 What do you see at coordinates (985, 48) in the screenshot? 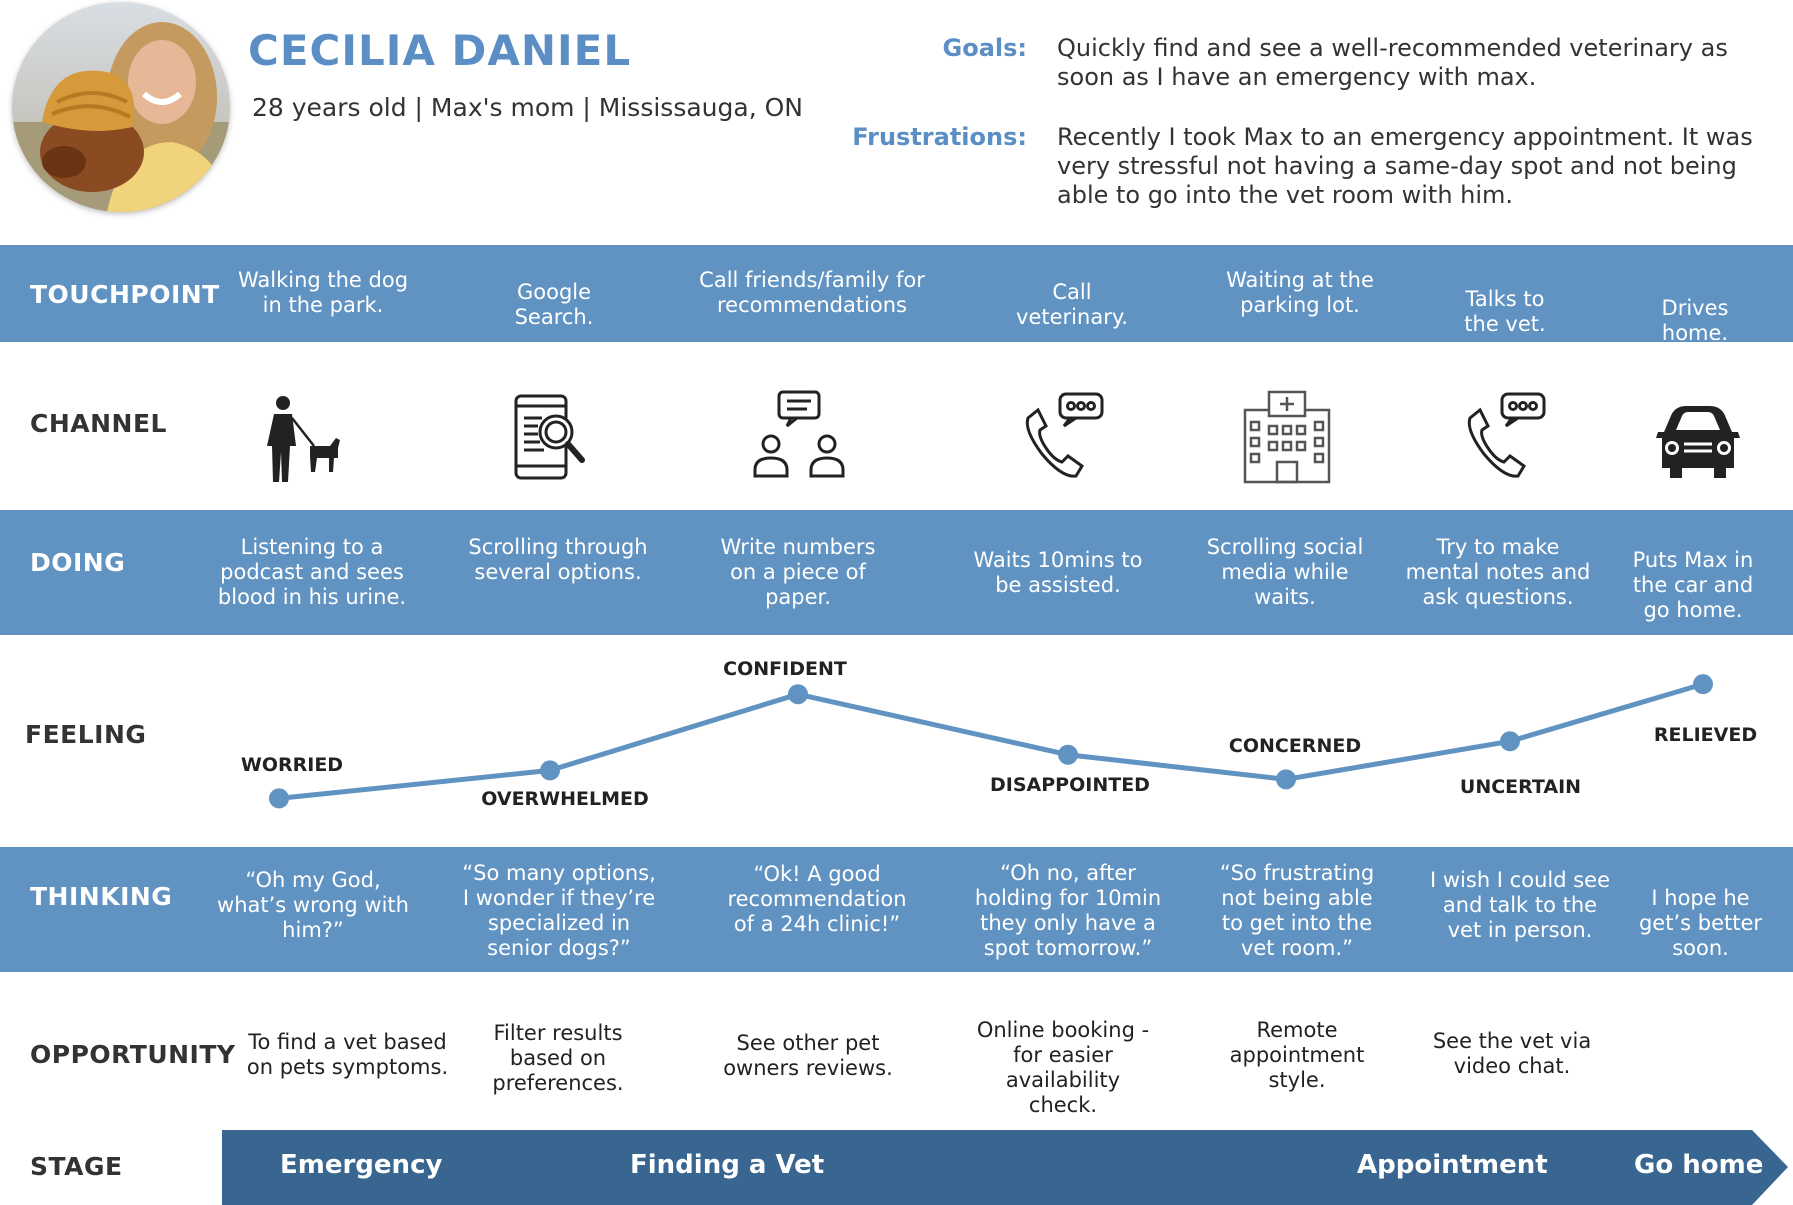
I see `goals-label: Goals:` at bounding box center [985, 48].